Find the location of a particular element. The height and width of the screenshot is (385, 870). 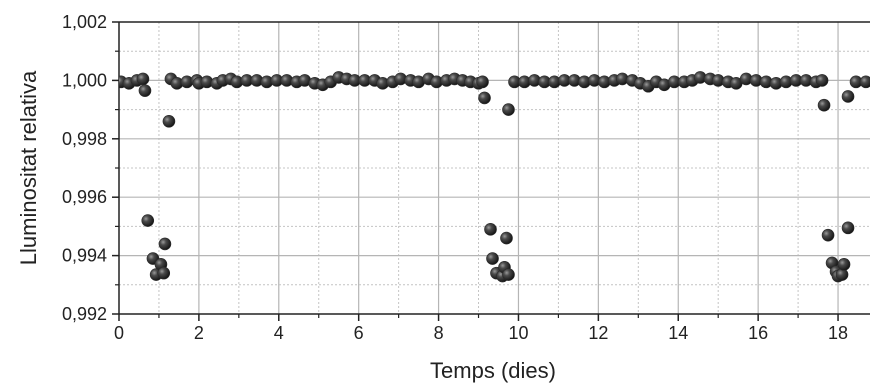

x-tick-label: 12 is located at coordinates (598, 333).